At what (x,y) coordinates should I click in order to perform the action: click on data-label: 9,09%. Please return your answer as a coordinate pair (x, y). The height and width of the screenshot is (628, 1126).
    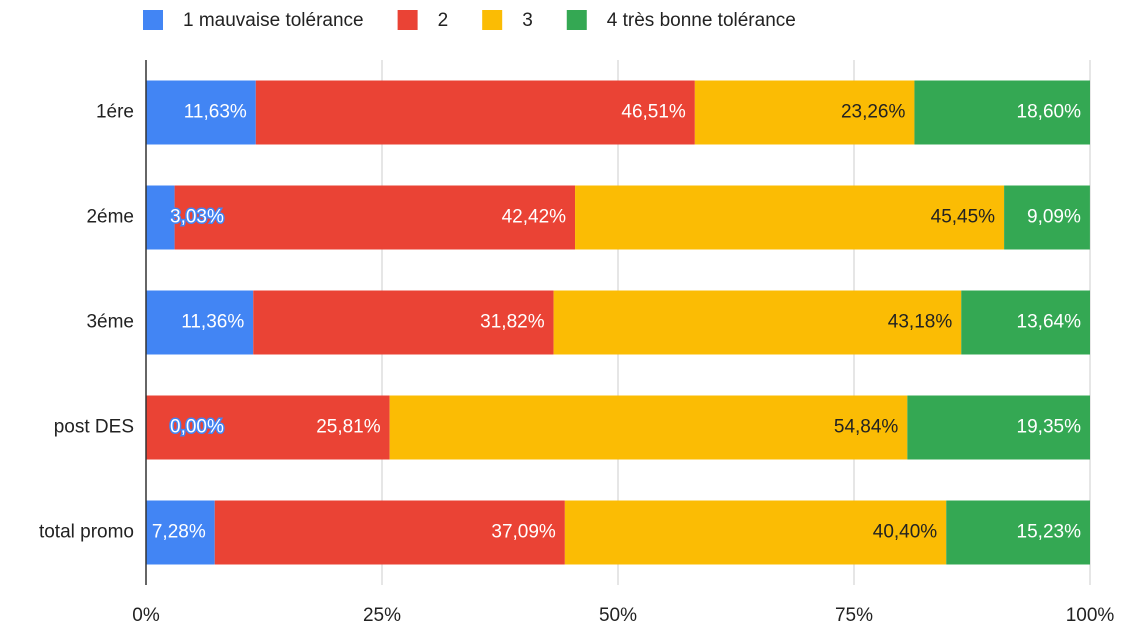
    Looking at the image, I should click on (1054, 217).